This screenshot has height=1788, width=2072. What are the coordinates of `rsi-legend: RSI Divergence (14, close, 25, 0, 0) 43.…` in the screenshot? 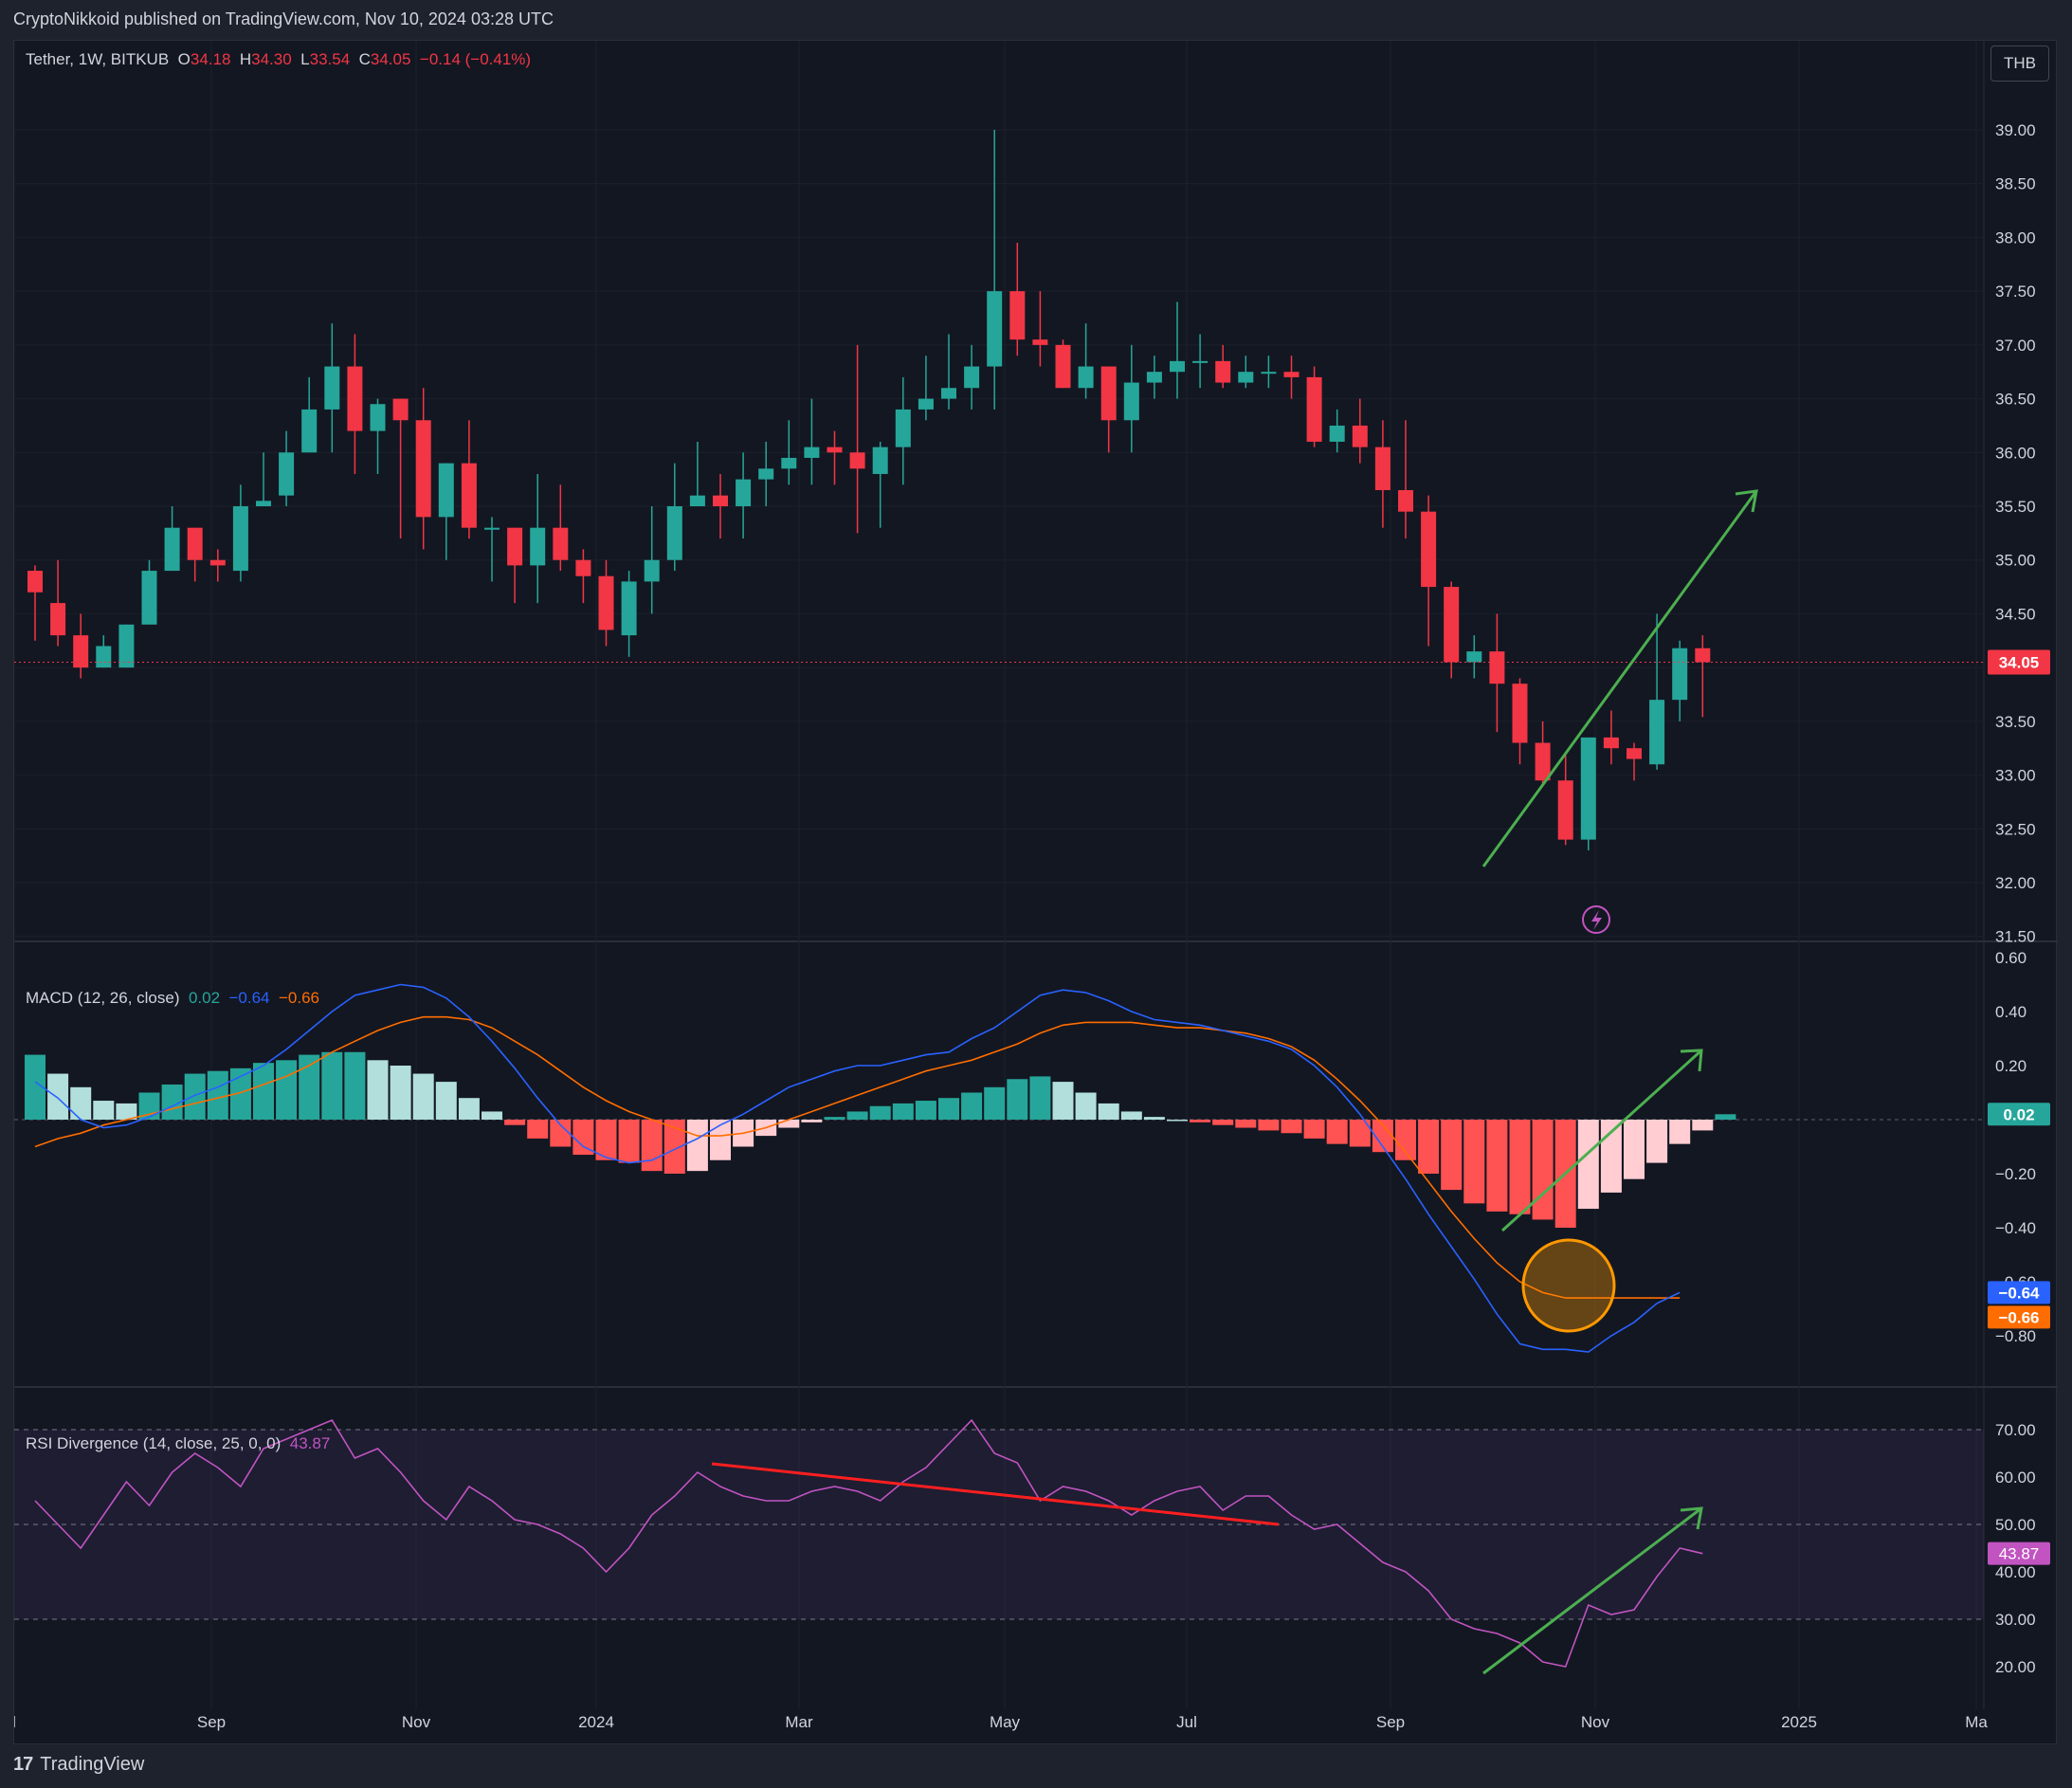 It's located at (178, 1443).